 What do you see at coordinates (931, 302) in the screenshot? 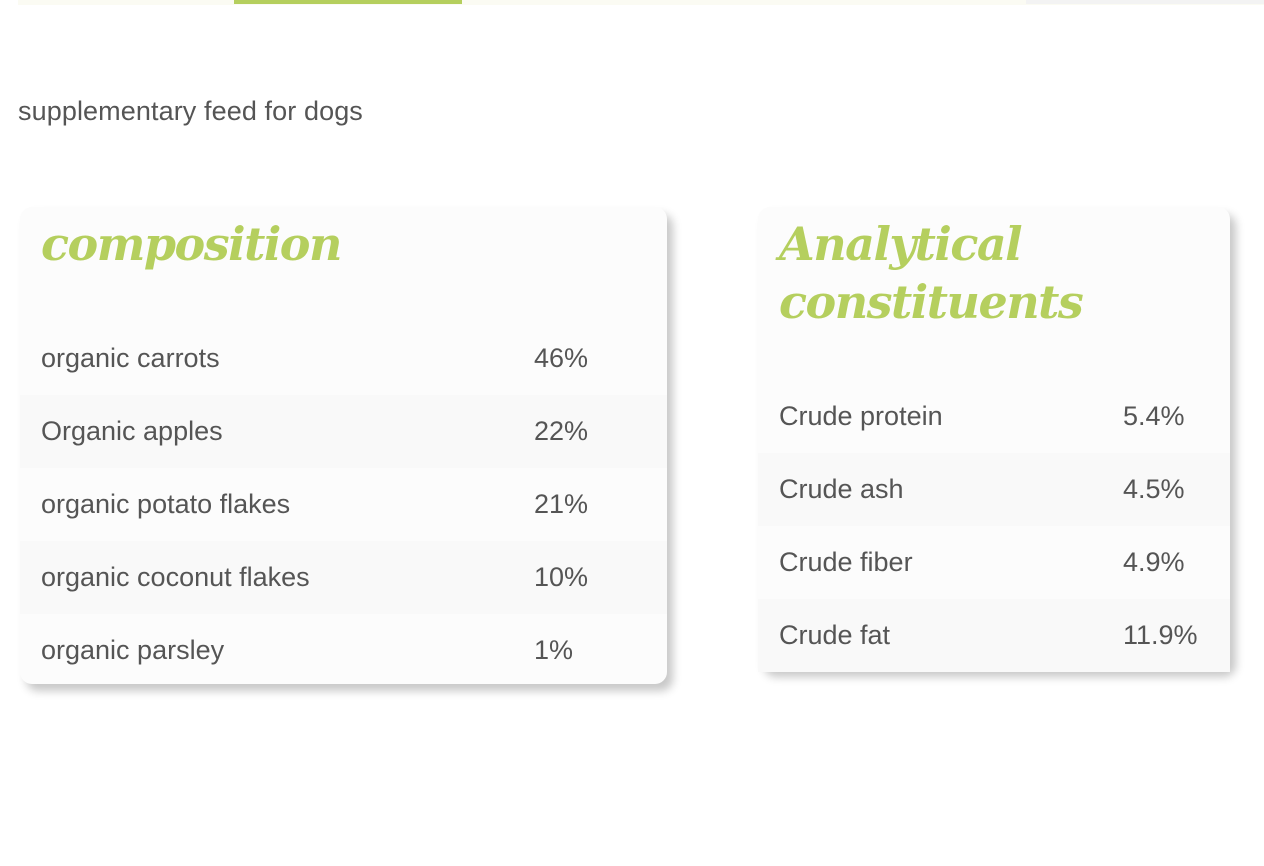
I see `analytical-title-line2: constituents` at bounding box center [931, 302].